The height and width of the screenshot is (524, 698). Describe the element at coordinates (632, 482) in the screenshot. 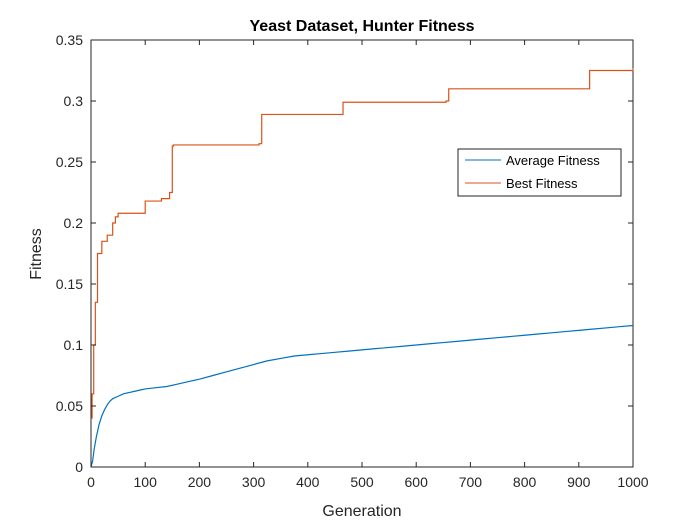

I see `x-tick-label: 1000` at that location.